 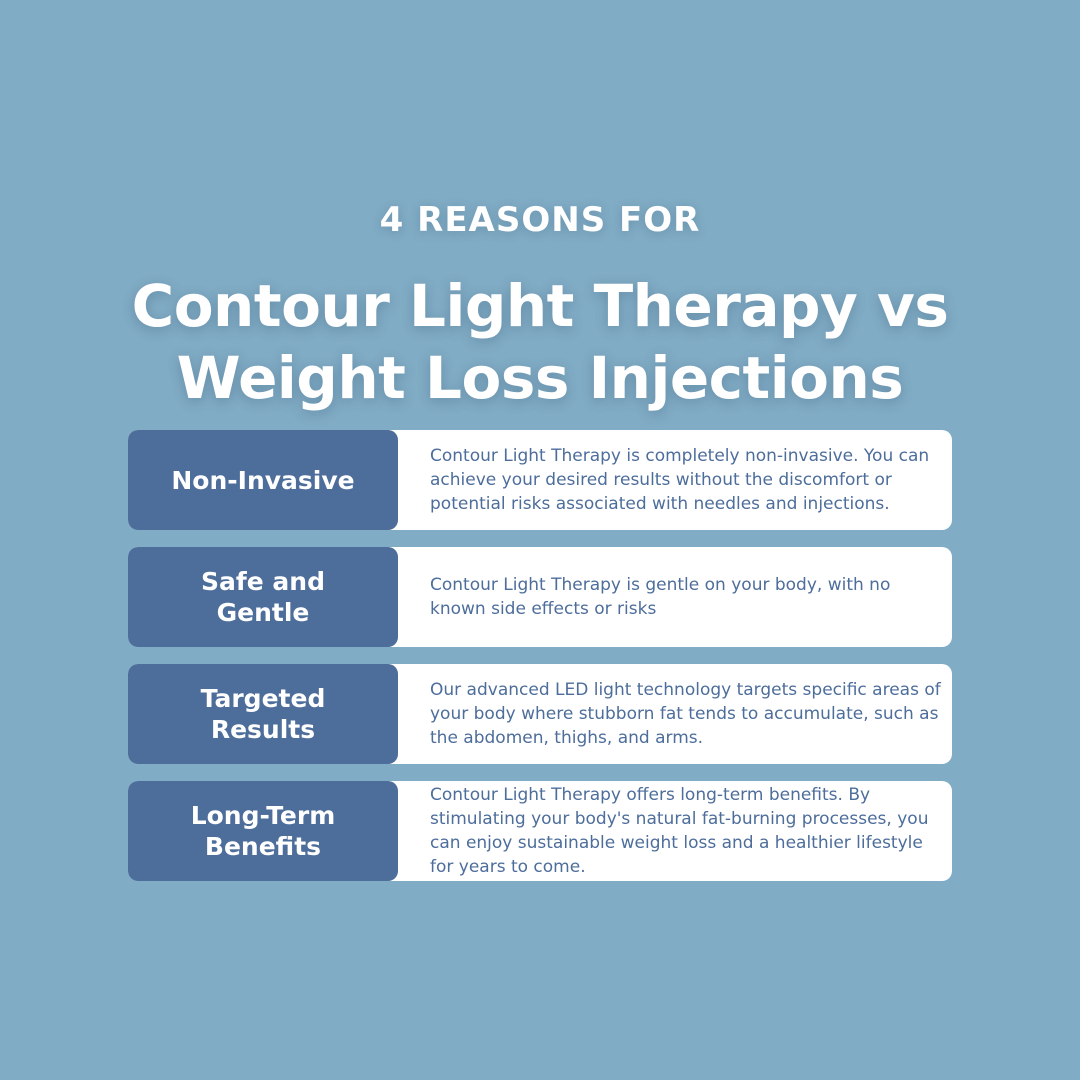 I want to click on reason-label: Long-Term Benefits, so click(x=263, y=831).